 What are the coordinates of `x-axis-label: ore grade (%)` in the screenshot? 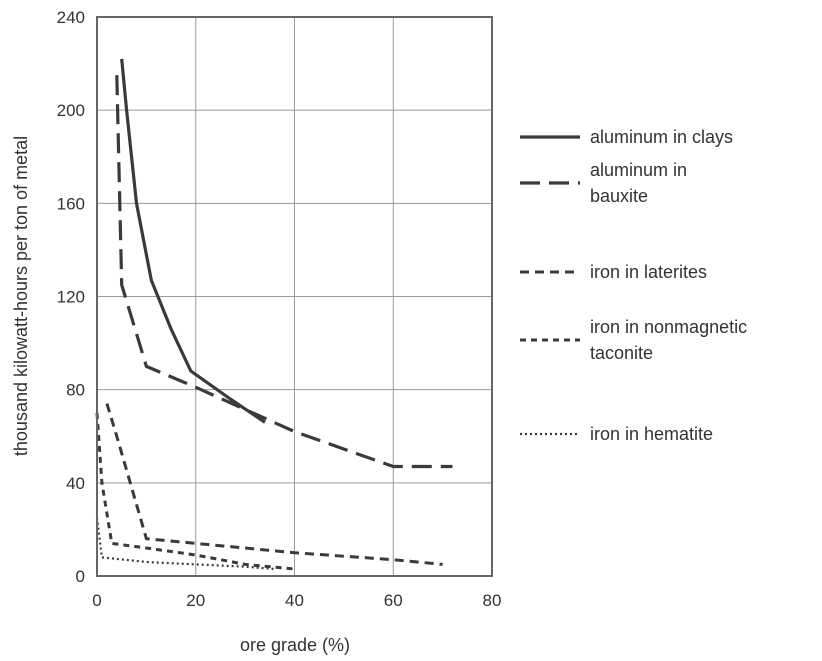 It's located at (295, 645).